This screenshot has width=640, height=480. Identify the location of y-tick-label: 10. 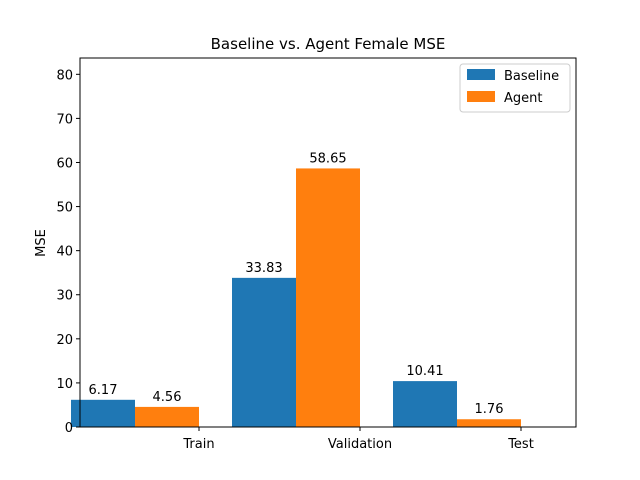
(64, 384).